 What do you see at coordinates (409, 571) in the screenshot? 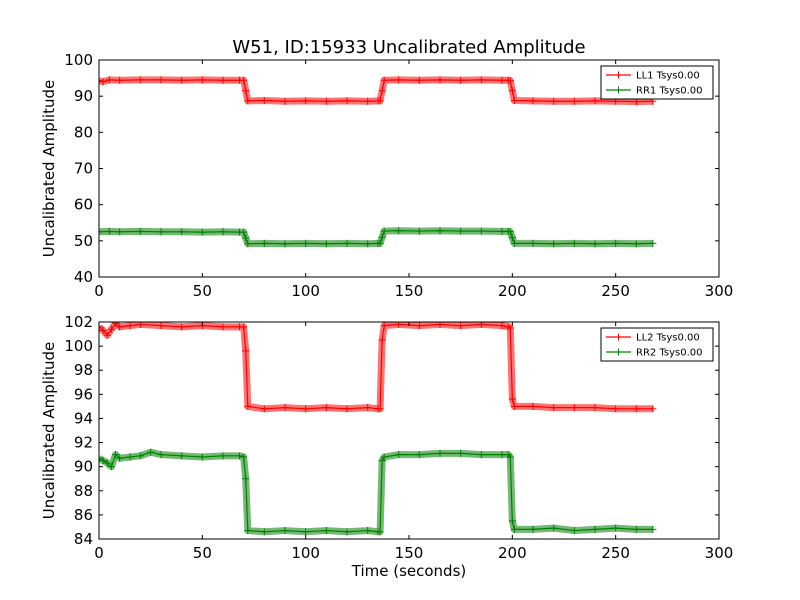
I see `x-axis-label: Time (seconds)` at bounding box center [409, 571].